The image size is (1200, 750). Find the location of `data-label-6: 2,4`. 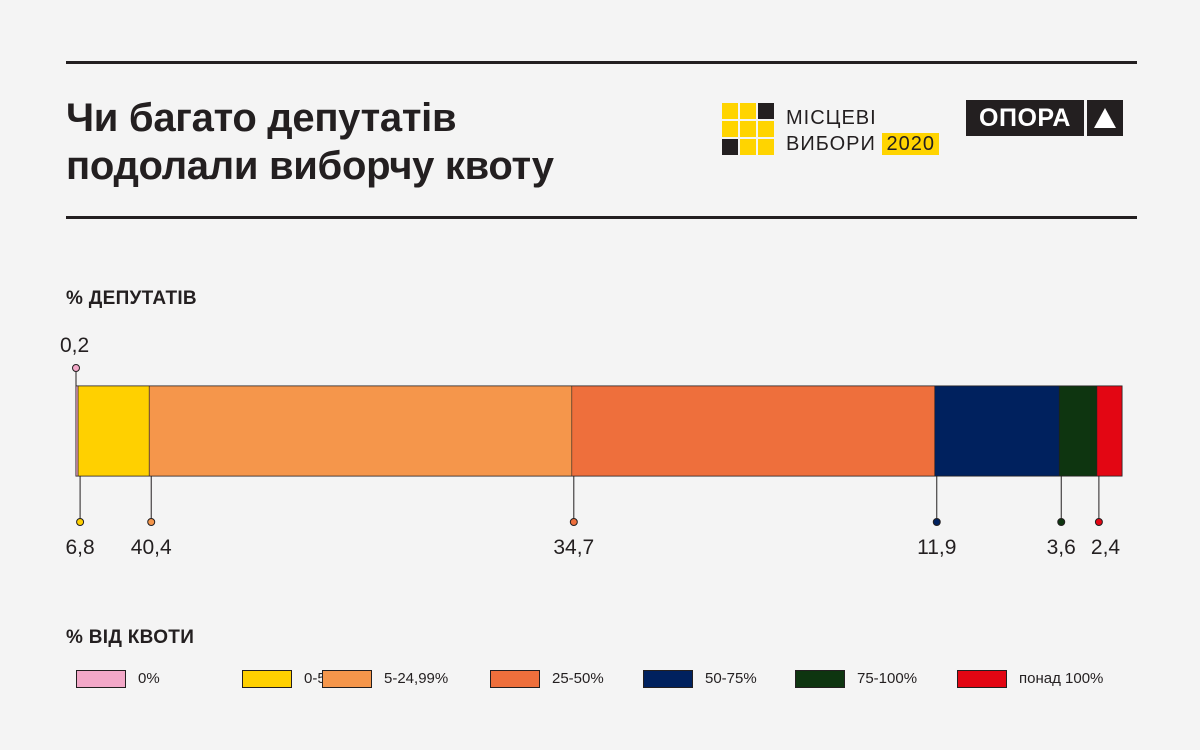

data-label-6: 2,4 is located at coordinates (1106, 547).